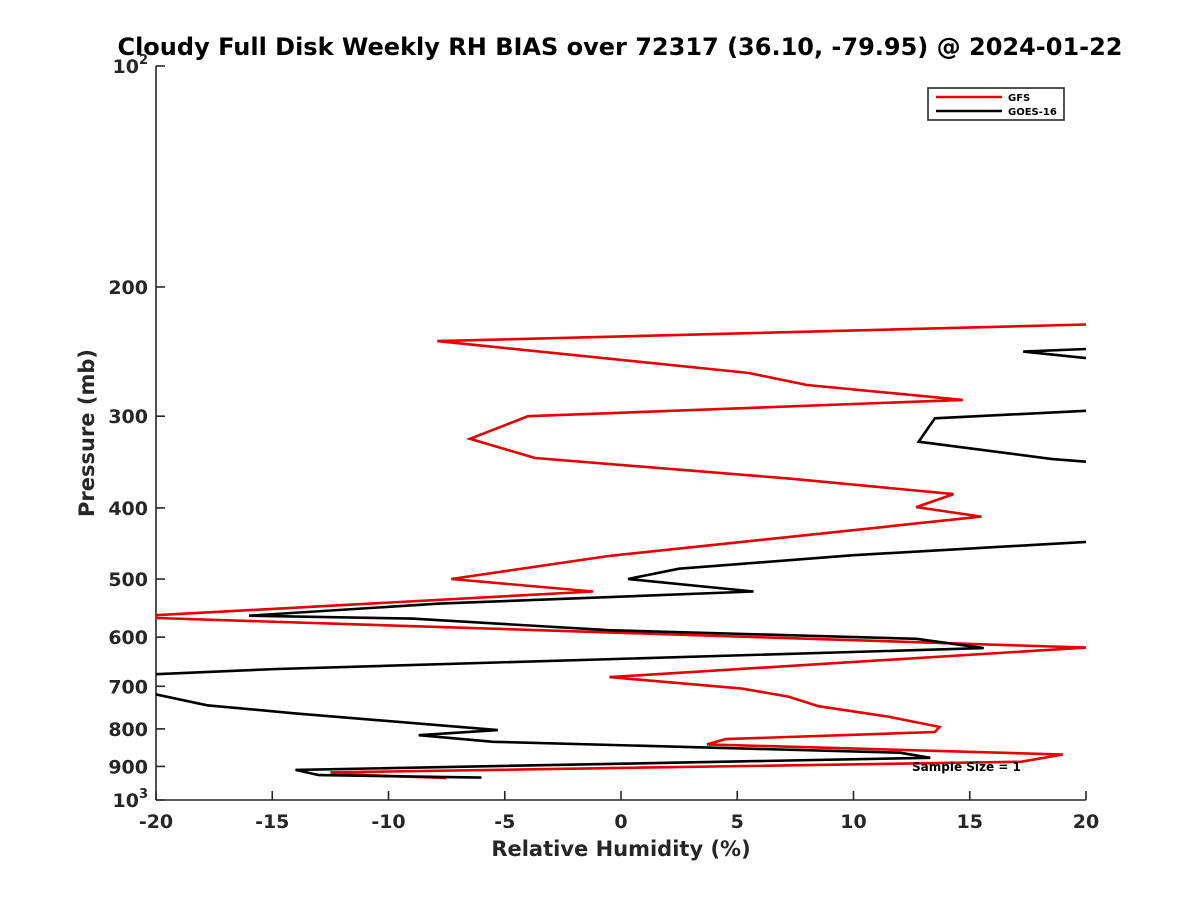  I want to click on y-tick-label: 800, so click(128, 730).